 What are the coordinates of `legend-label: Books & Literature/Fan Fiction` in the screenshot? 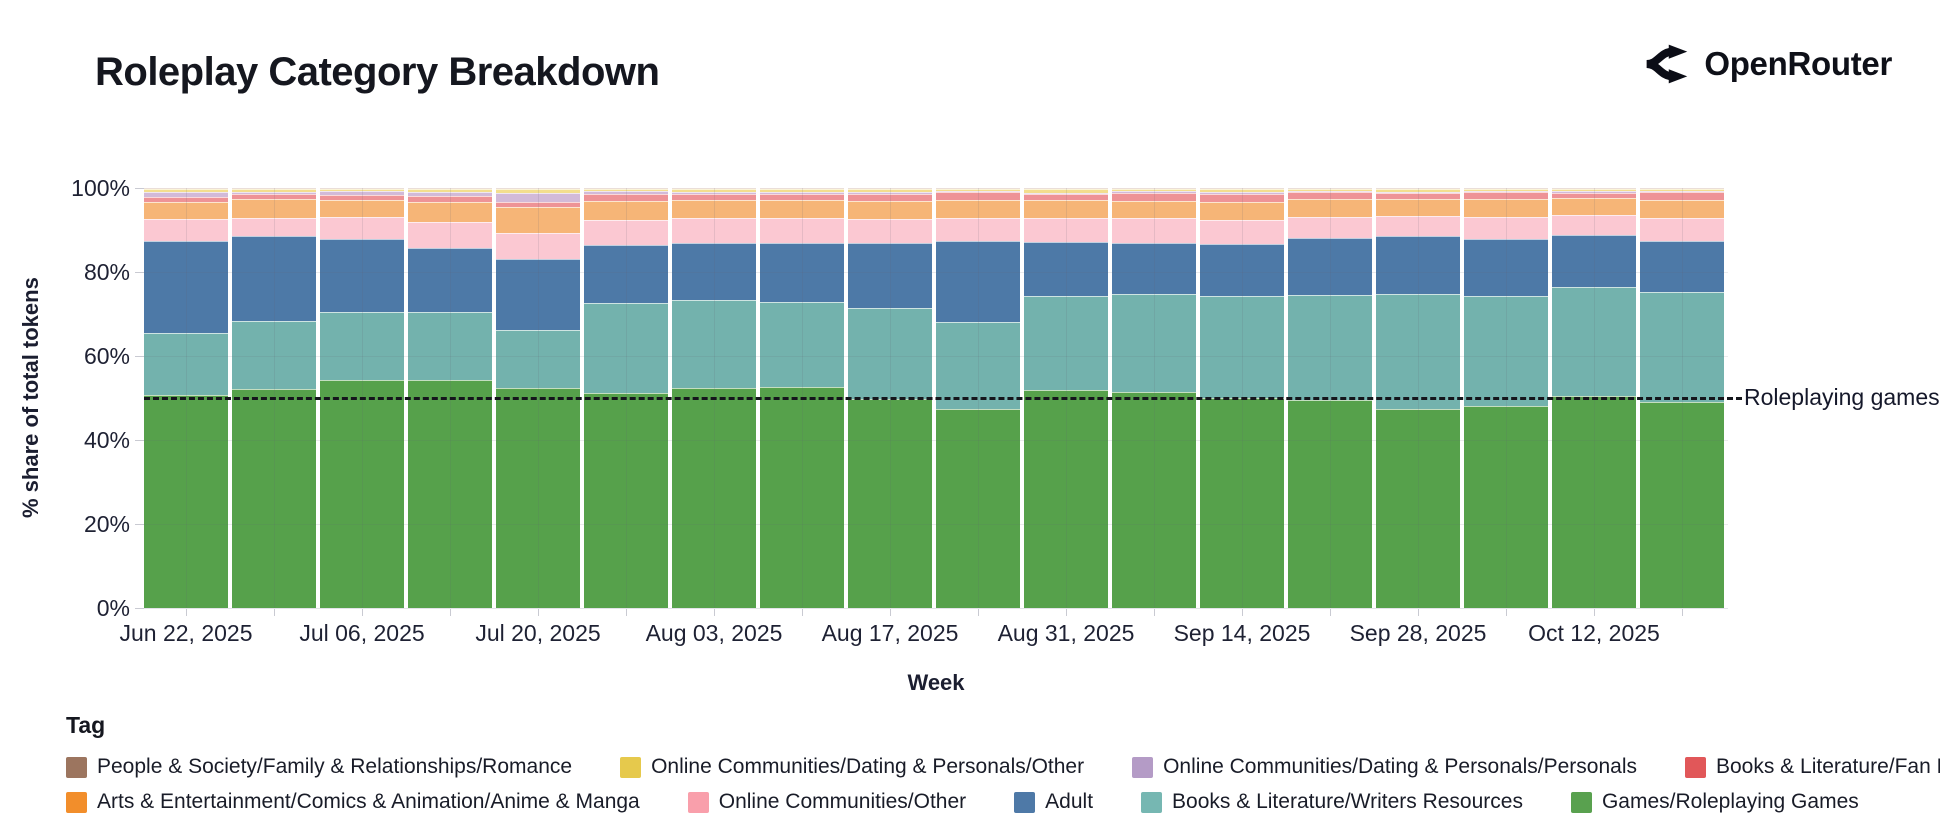 It's located at (1827, 766).